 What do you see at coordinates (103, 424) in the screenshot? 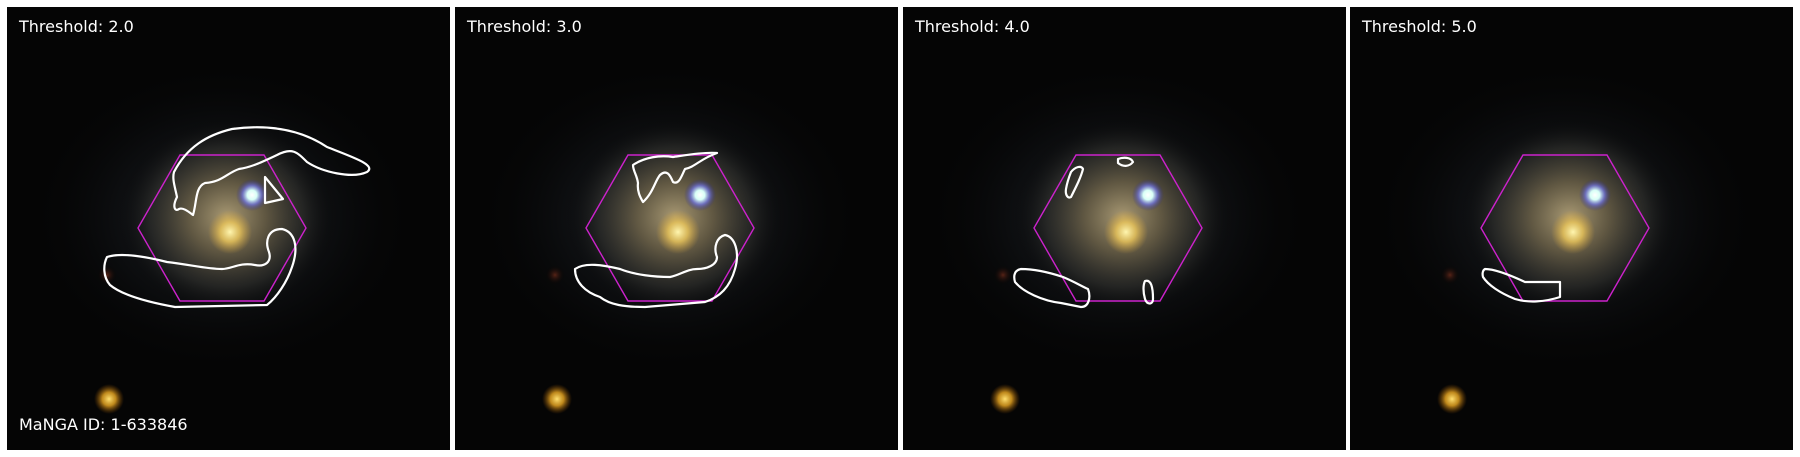
I see `manga-id-label: MaNGA ID: 1-633846` at bounding box center [103, 424].